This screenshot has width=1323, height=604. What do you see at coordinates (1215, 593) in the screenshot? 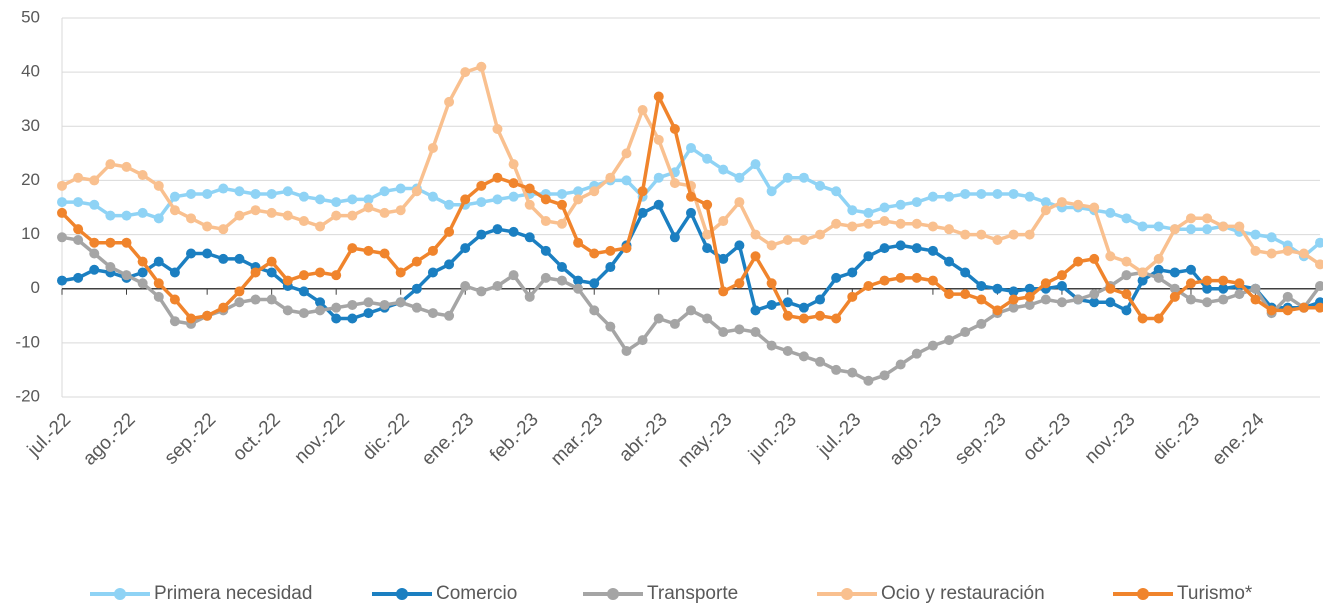
I see `legend-label: Turismo*` at bounding box center [1215, 593].